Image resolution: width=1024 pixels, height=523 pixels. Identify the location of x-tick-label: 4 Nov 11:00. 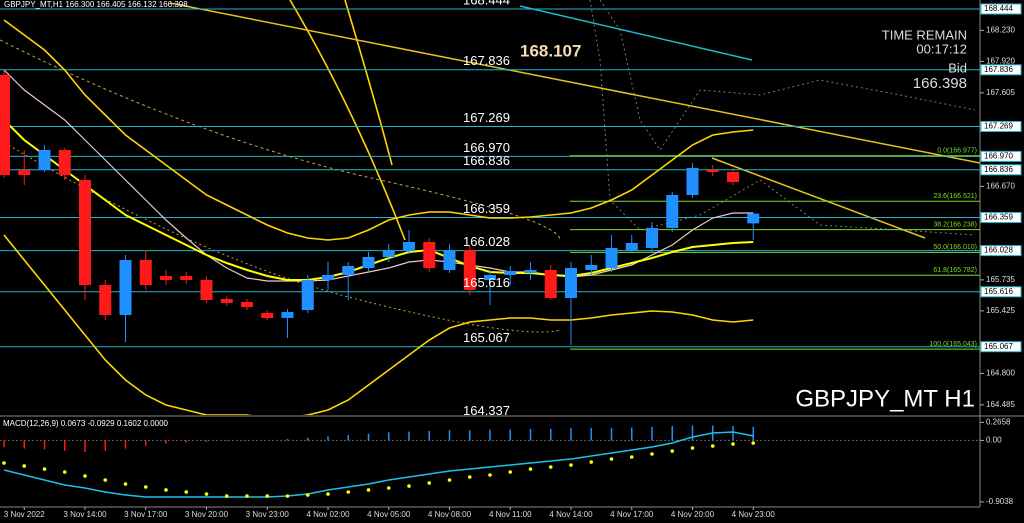
(510, 514).